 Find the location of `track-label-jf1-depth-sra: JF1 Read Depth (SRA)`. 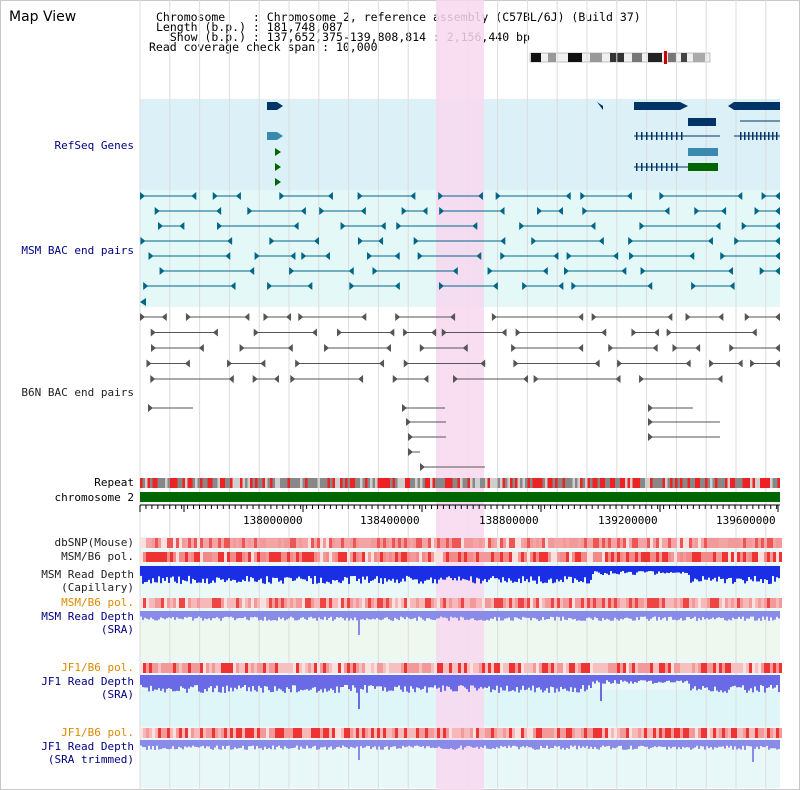

track-label-jf1-depth-sra: JF1 Read Depth (SRA) is located at coordinates (72, 688).